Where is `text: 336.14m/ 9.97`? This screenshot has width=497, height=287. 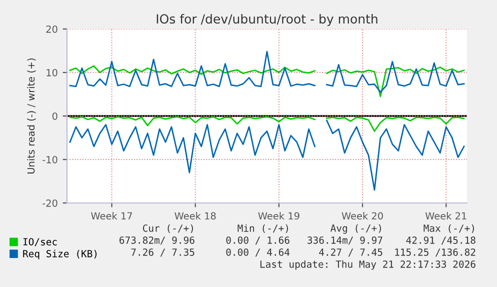 text: 336.14m/ 9.97 is located at coordinates (345, 240).